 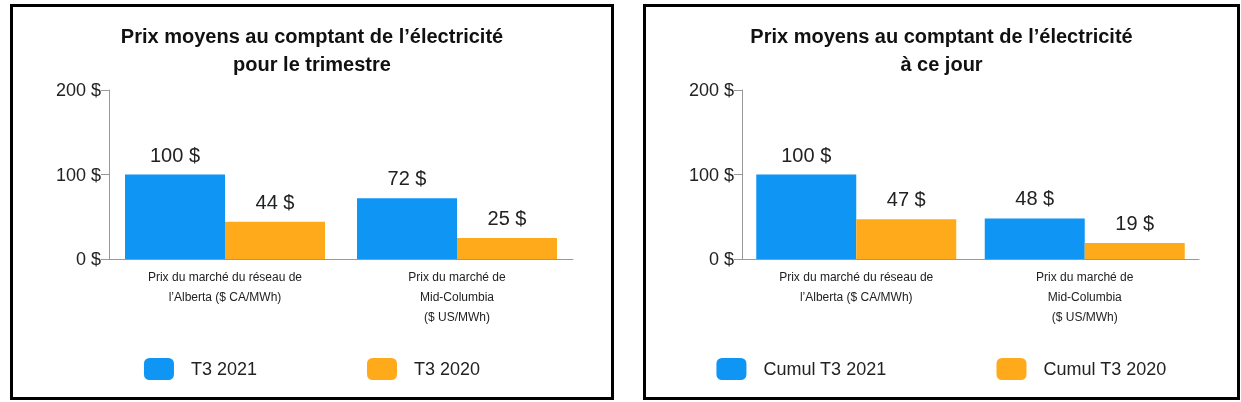 I want to click on data-label: 25 $, so click(x=507, y=217).